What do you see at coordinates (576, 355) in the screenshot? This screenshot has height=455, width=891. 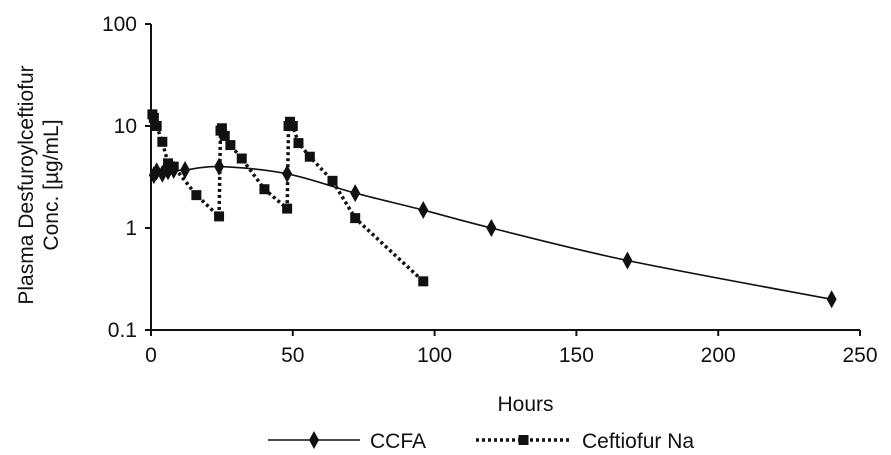 I see `x-tick-label: 150` at bounding box center [576, 355].